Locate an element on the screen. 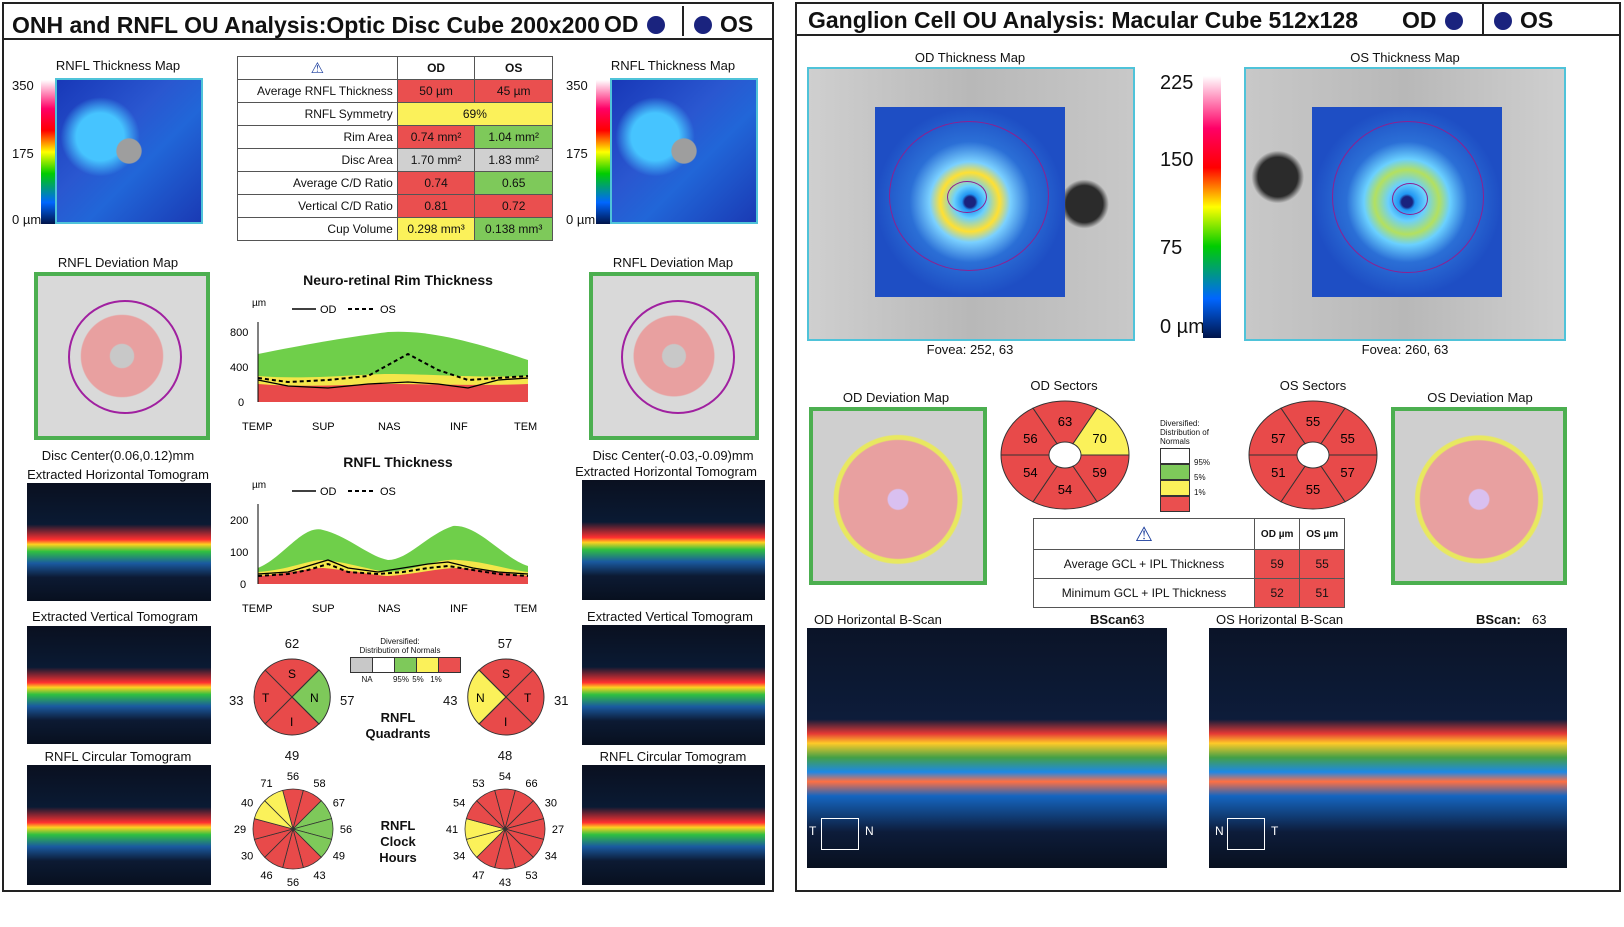  os-label: OS is located at coordinates (1537, 20).